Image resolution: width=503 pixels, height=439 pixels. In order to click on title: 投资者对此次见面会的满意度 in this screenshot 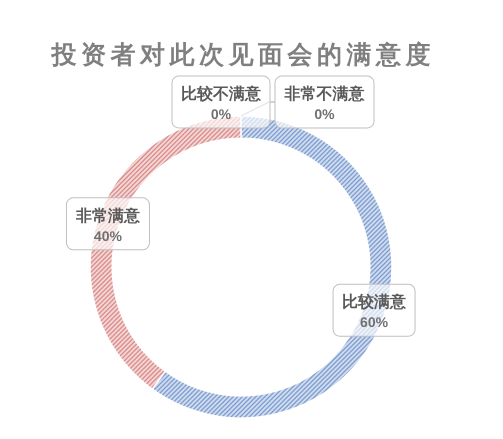, I will do `click(243, 55)`.